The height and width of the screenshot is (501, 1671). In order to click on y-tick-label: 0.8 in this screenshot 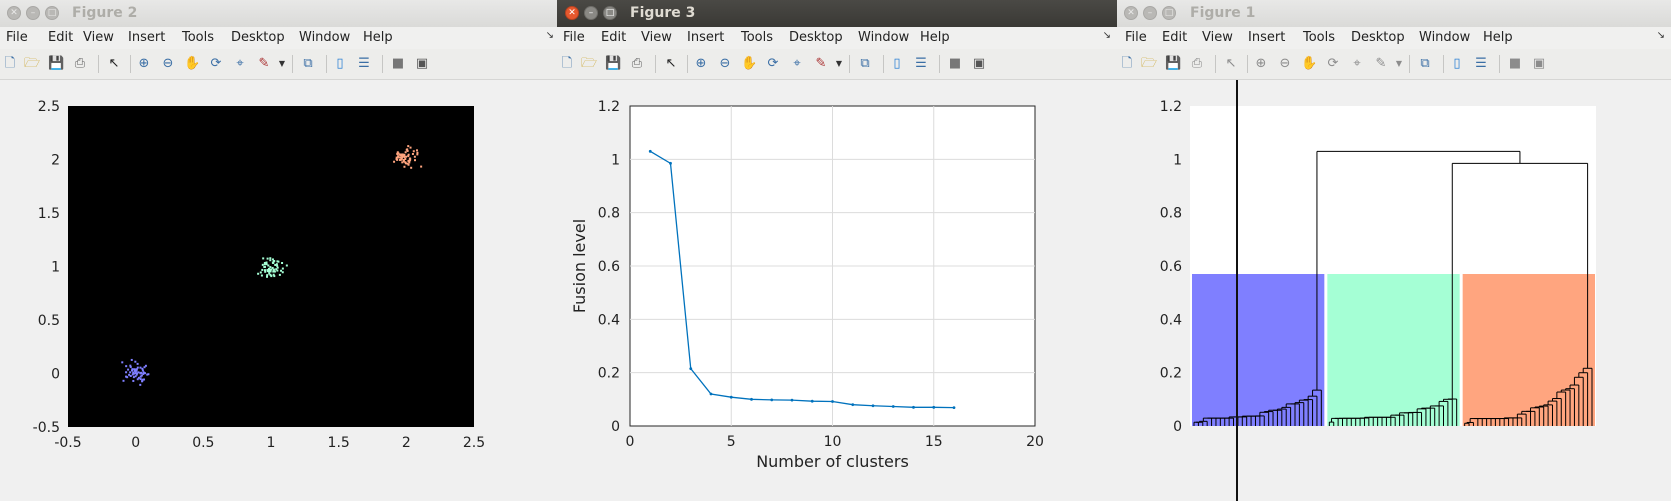, I will do `click(609, 214)`.